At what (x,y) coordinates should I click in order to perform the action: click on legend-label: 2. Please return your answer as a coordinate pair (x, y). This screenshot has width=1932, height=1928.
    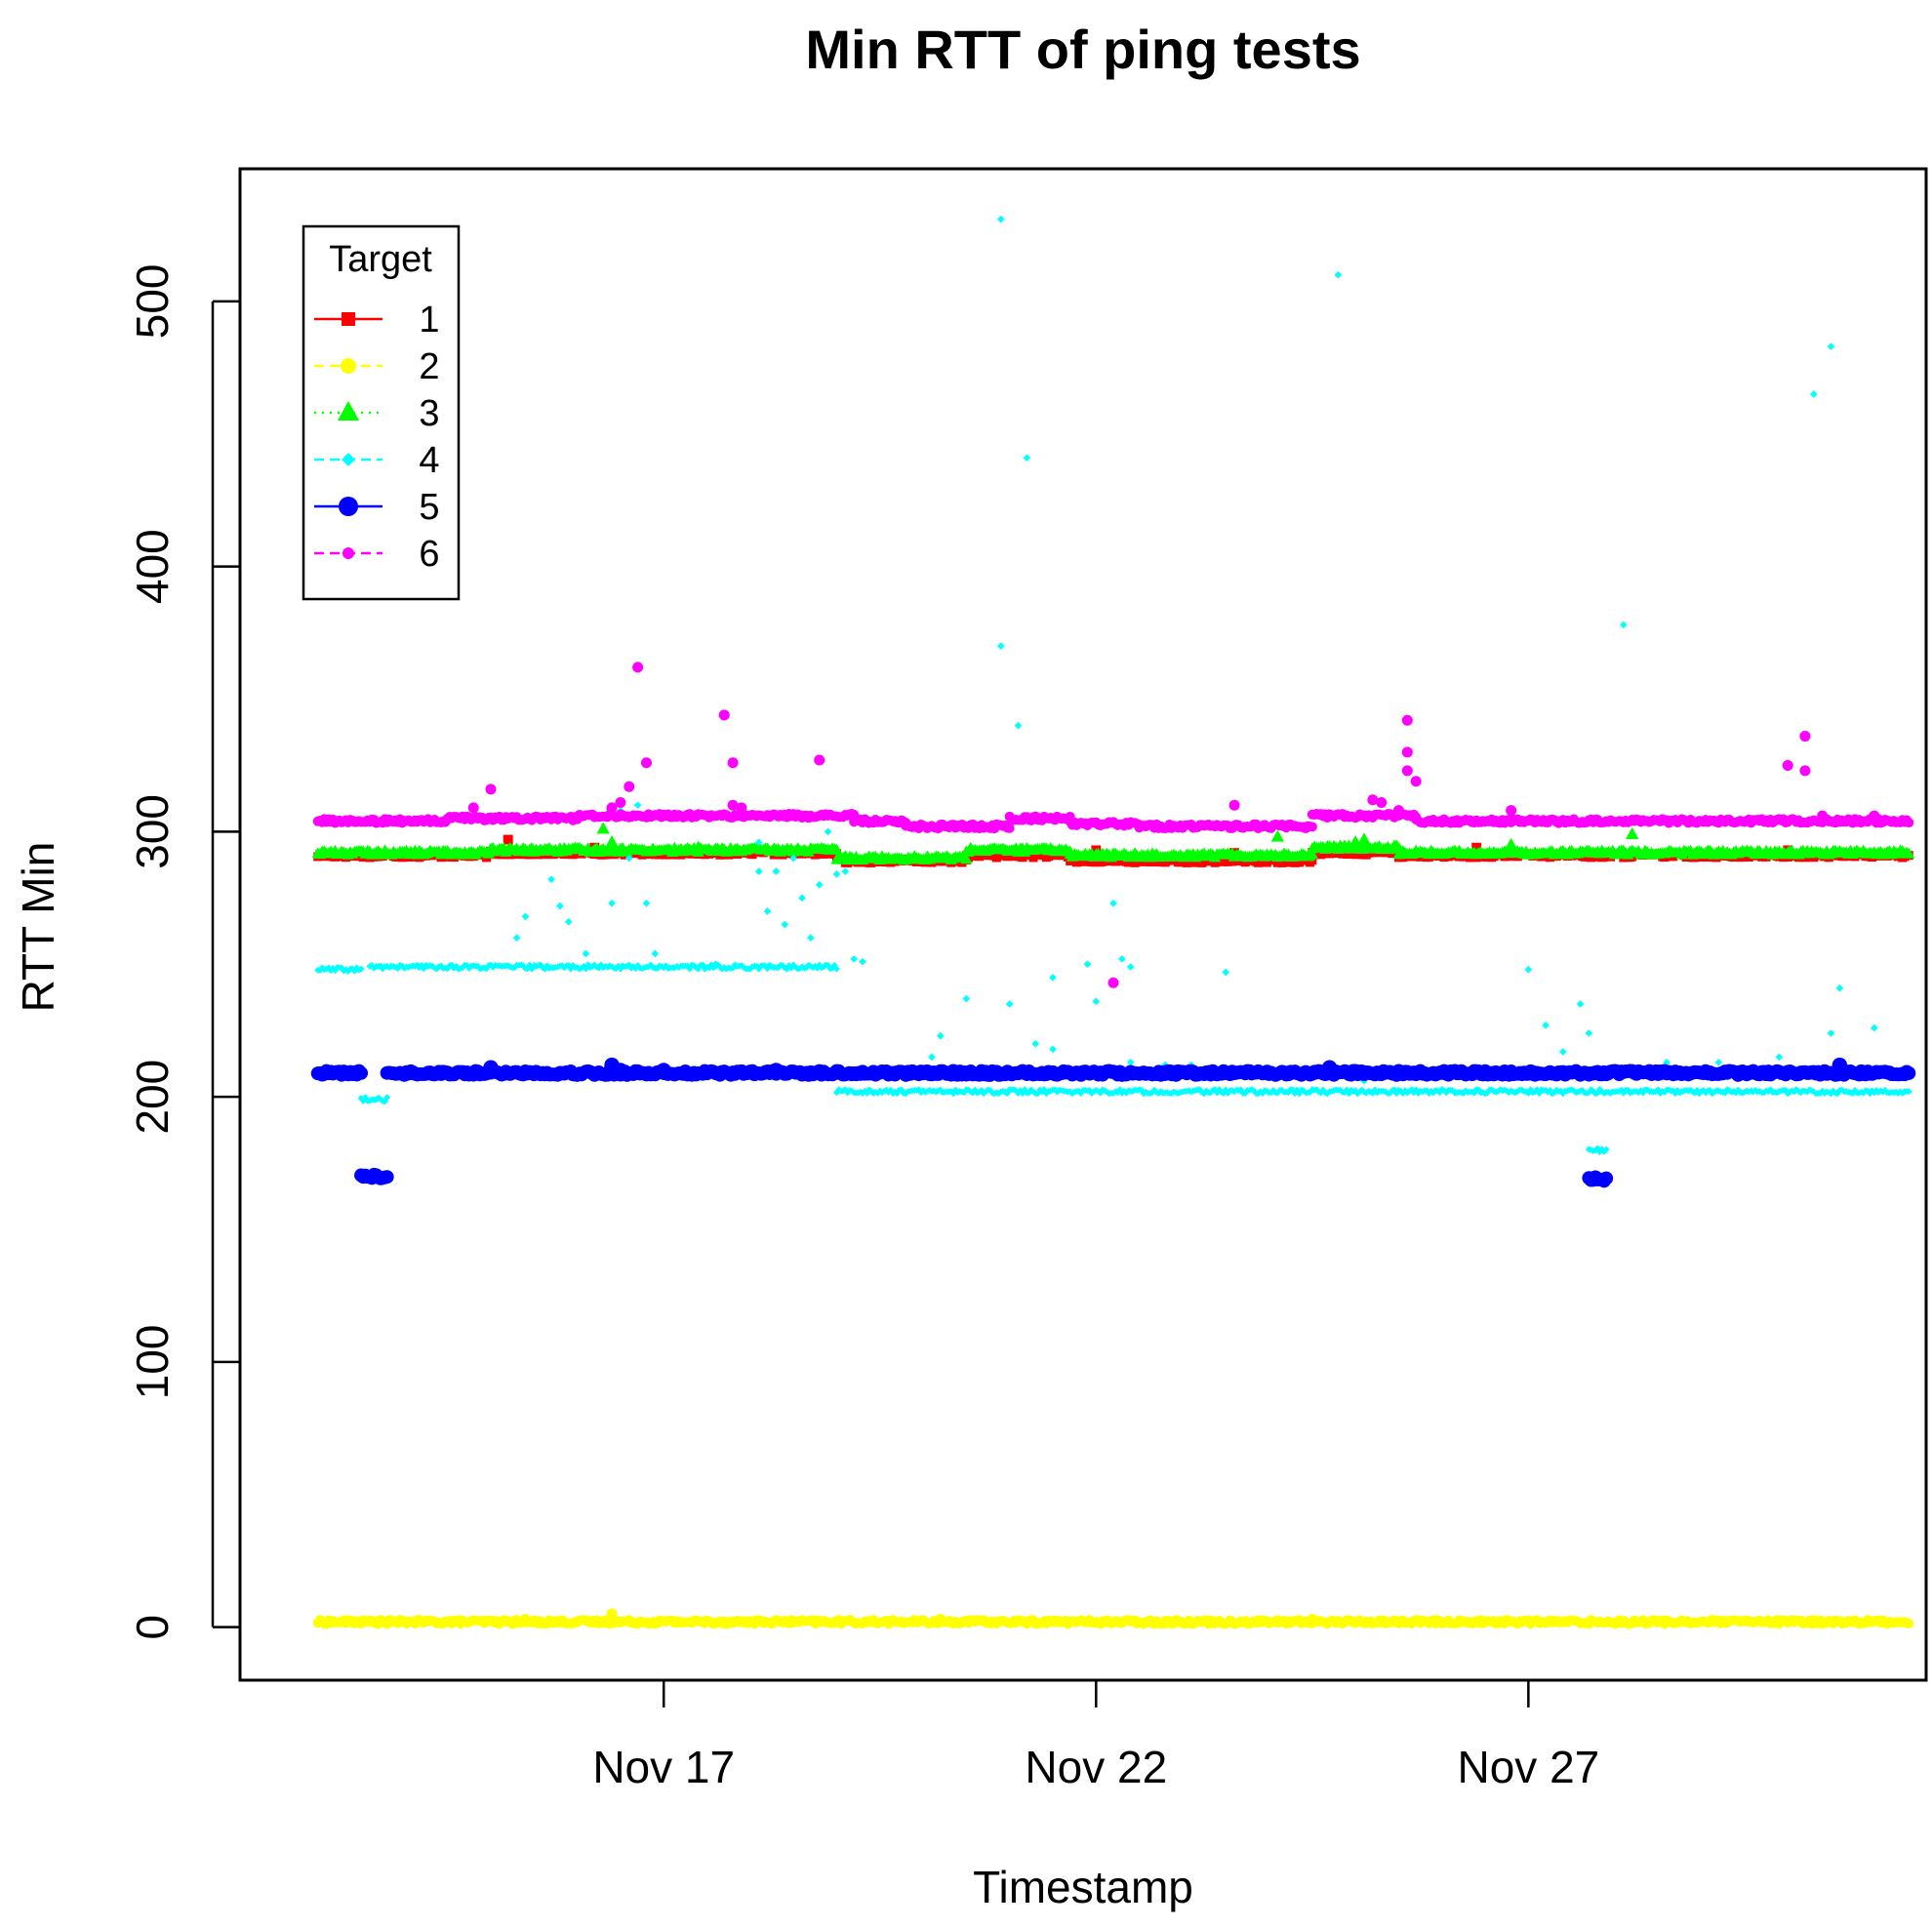
    Looking at the image, I should click on (429, 366).